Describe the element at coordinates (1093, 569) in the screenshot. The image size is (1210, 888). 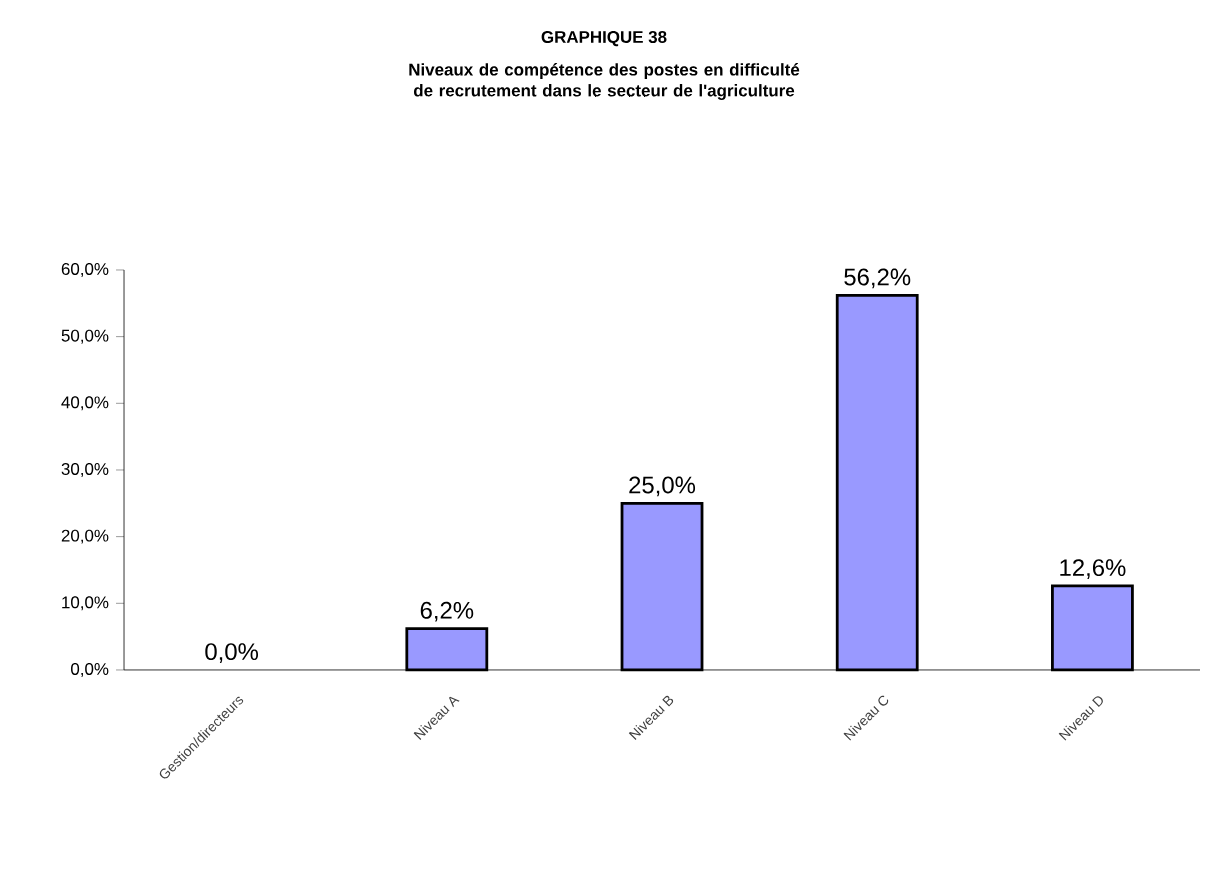
I see `data-label: 12,6%` at that location.